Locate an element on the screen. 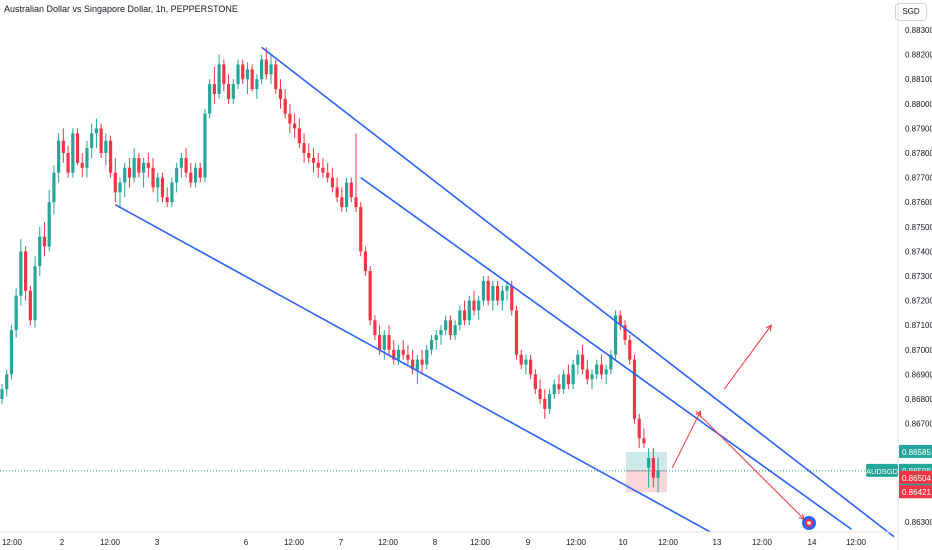 This screenshot has width=932, height=550. y-tick-label: 0.88100 is located at coordinates (918, 79).